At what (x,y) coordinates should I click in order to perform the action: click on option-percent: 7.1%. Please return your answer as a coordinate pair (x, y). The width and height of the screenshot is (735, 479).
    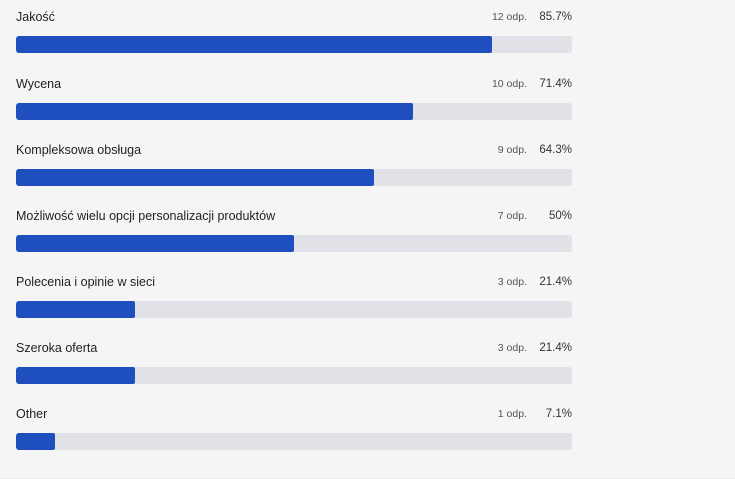
    Looking at the image, I should click on (558, 414).